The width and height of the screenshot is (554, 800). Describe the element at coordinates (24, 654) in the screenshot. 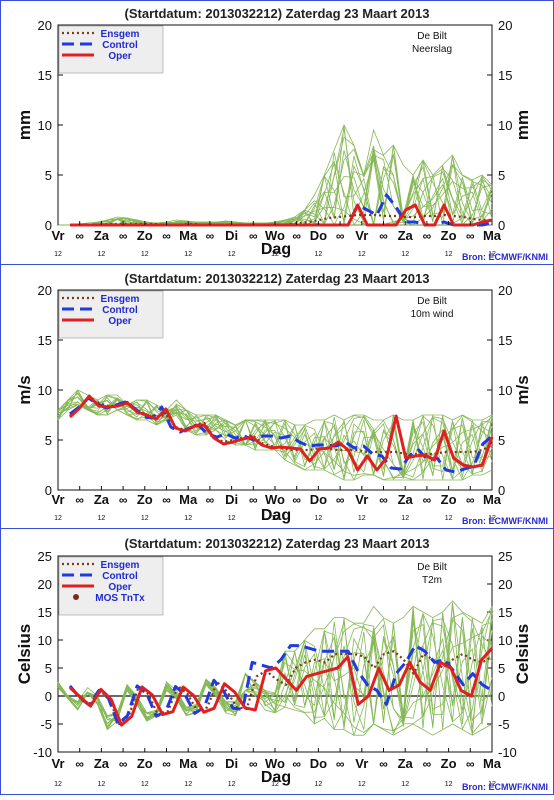

I see `y-axis-label: Celsius` at that location.